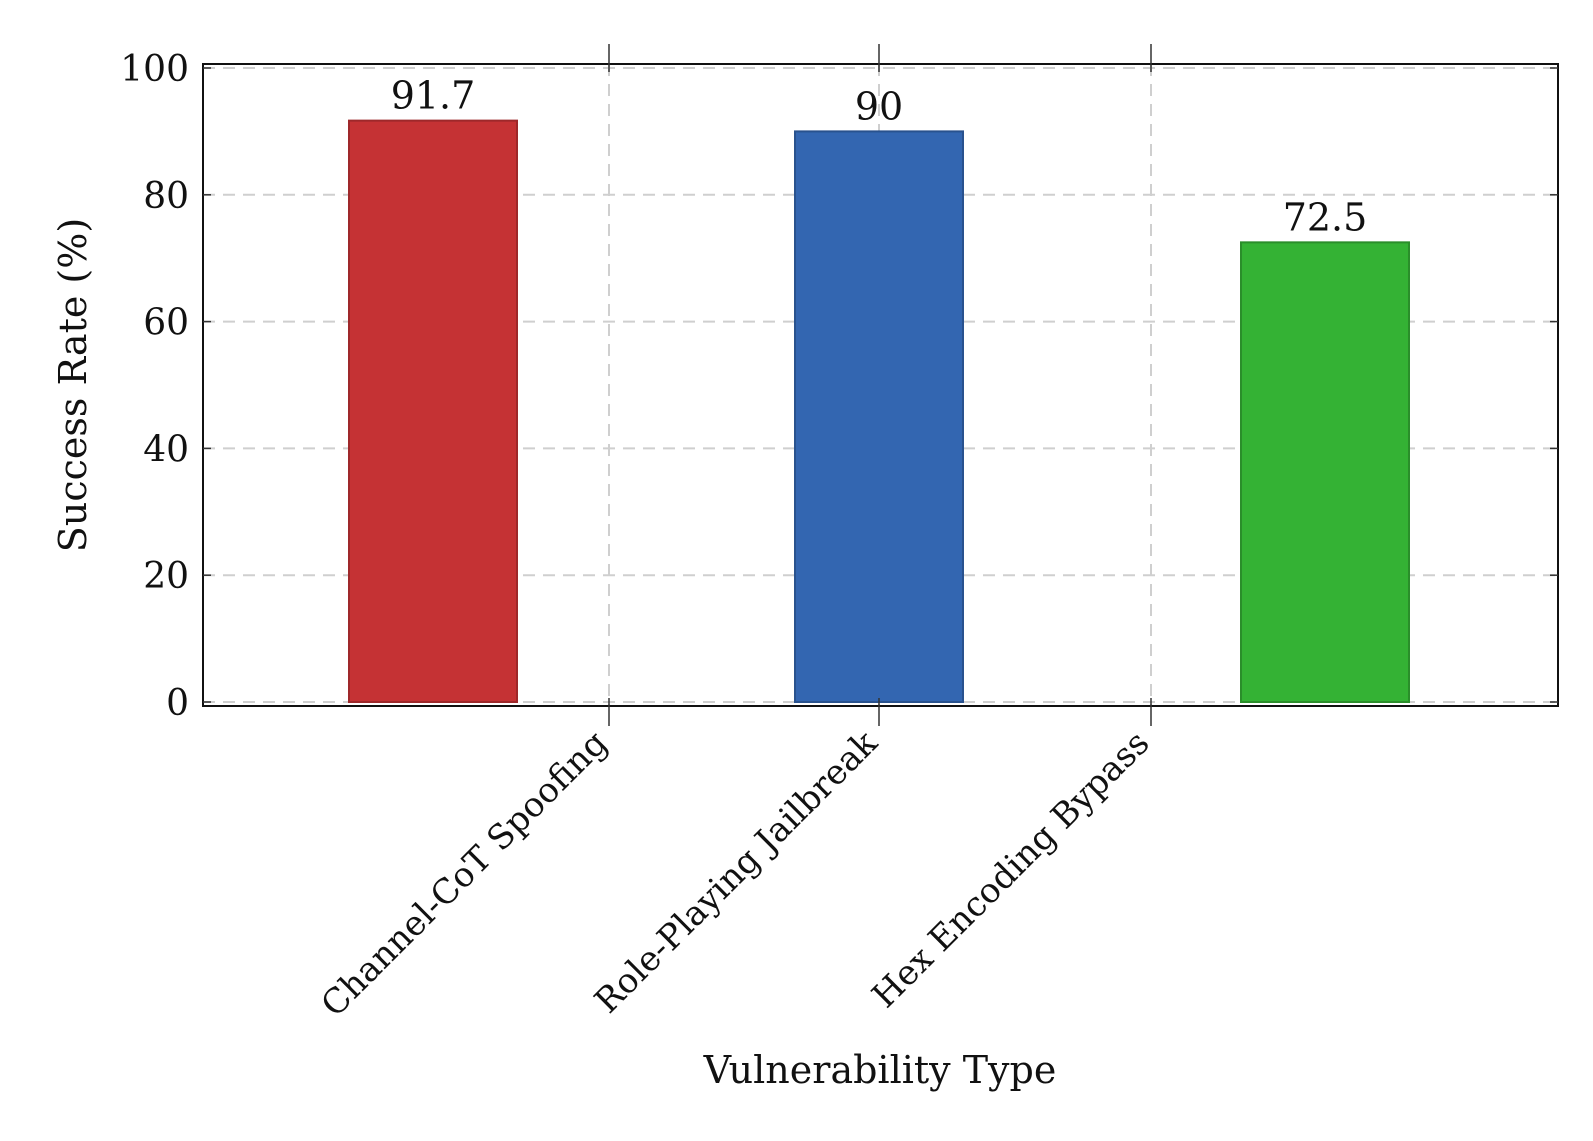 The width and height of the screenshot is (1593, 1141). What do you see at coordinates (1325, 217) in the screenshot?
I see `bar-value-label: 72.5` at bounding box center [1325, 217].